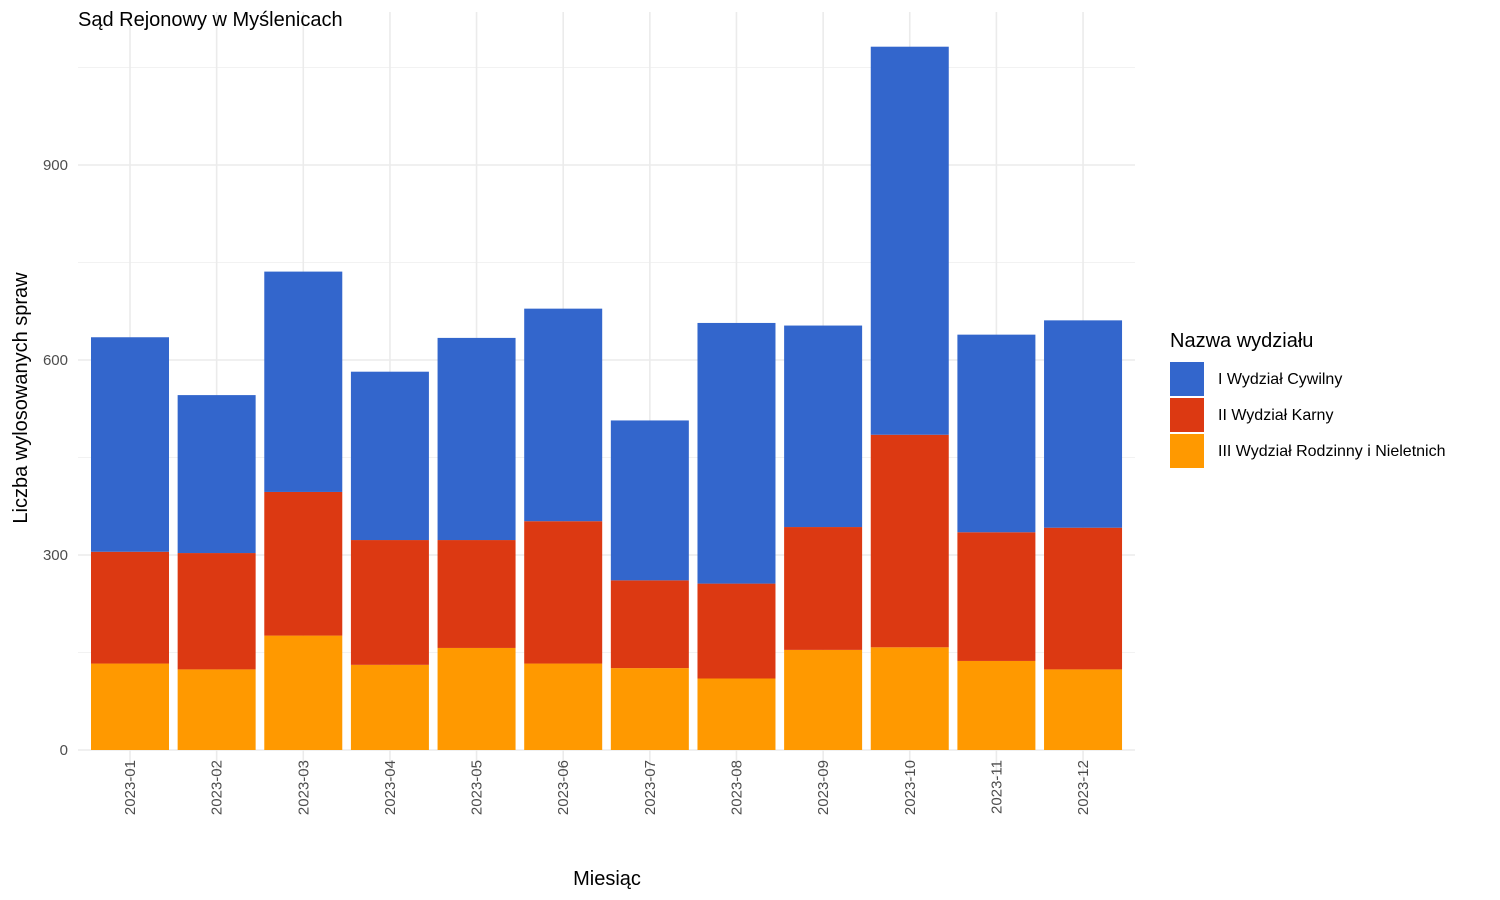 The image size is (1500, 900). What do you see at coordinates (1275, 415) in the screenshot?
I see `legend-label: II Wydział Karny` at bounding box center [1275, 415].